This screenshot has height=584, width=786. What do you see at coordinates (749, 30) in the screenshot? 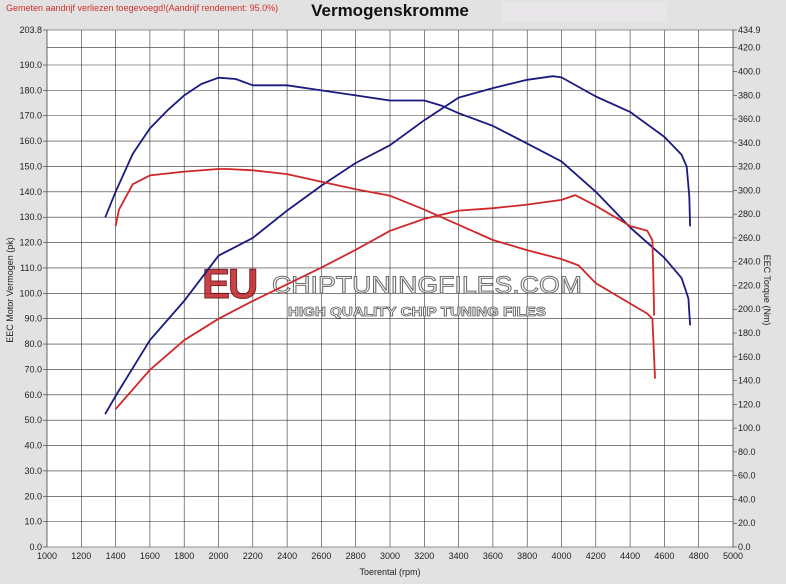
I see `y2-tick-label: 434.9` at bounding box center [749, 30].